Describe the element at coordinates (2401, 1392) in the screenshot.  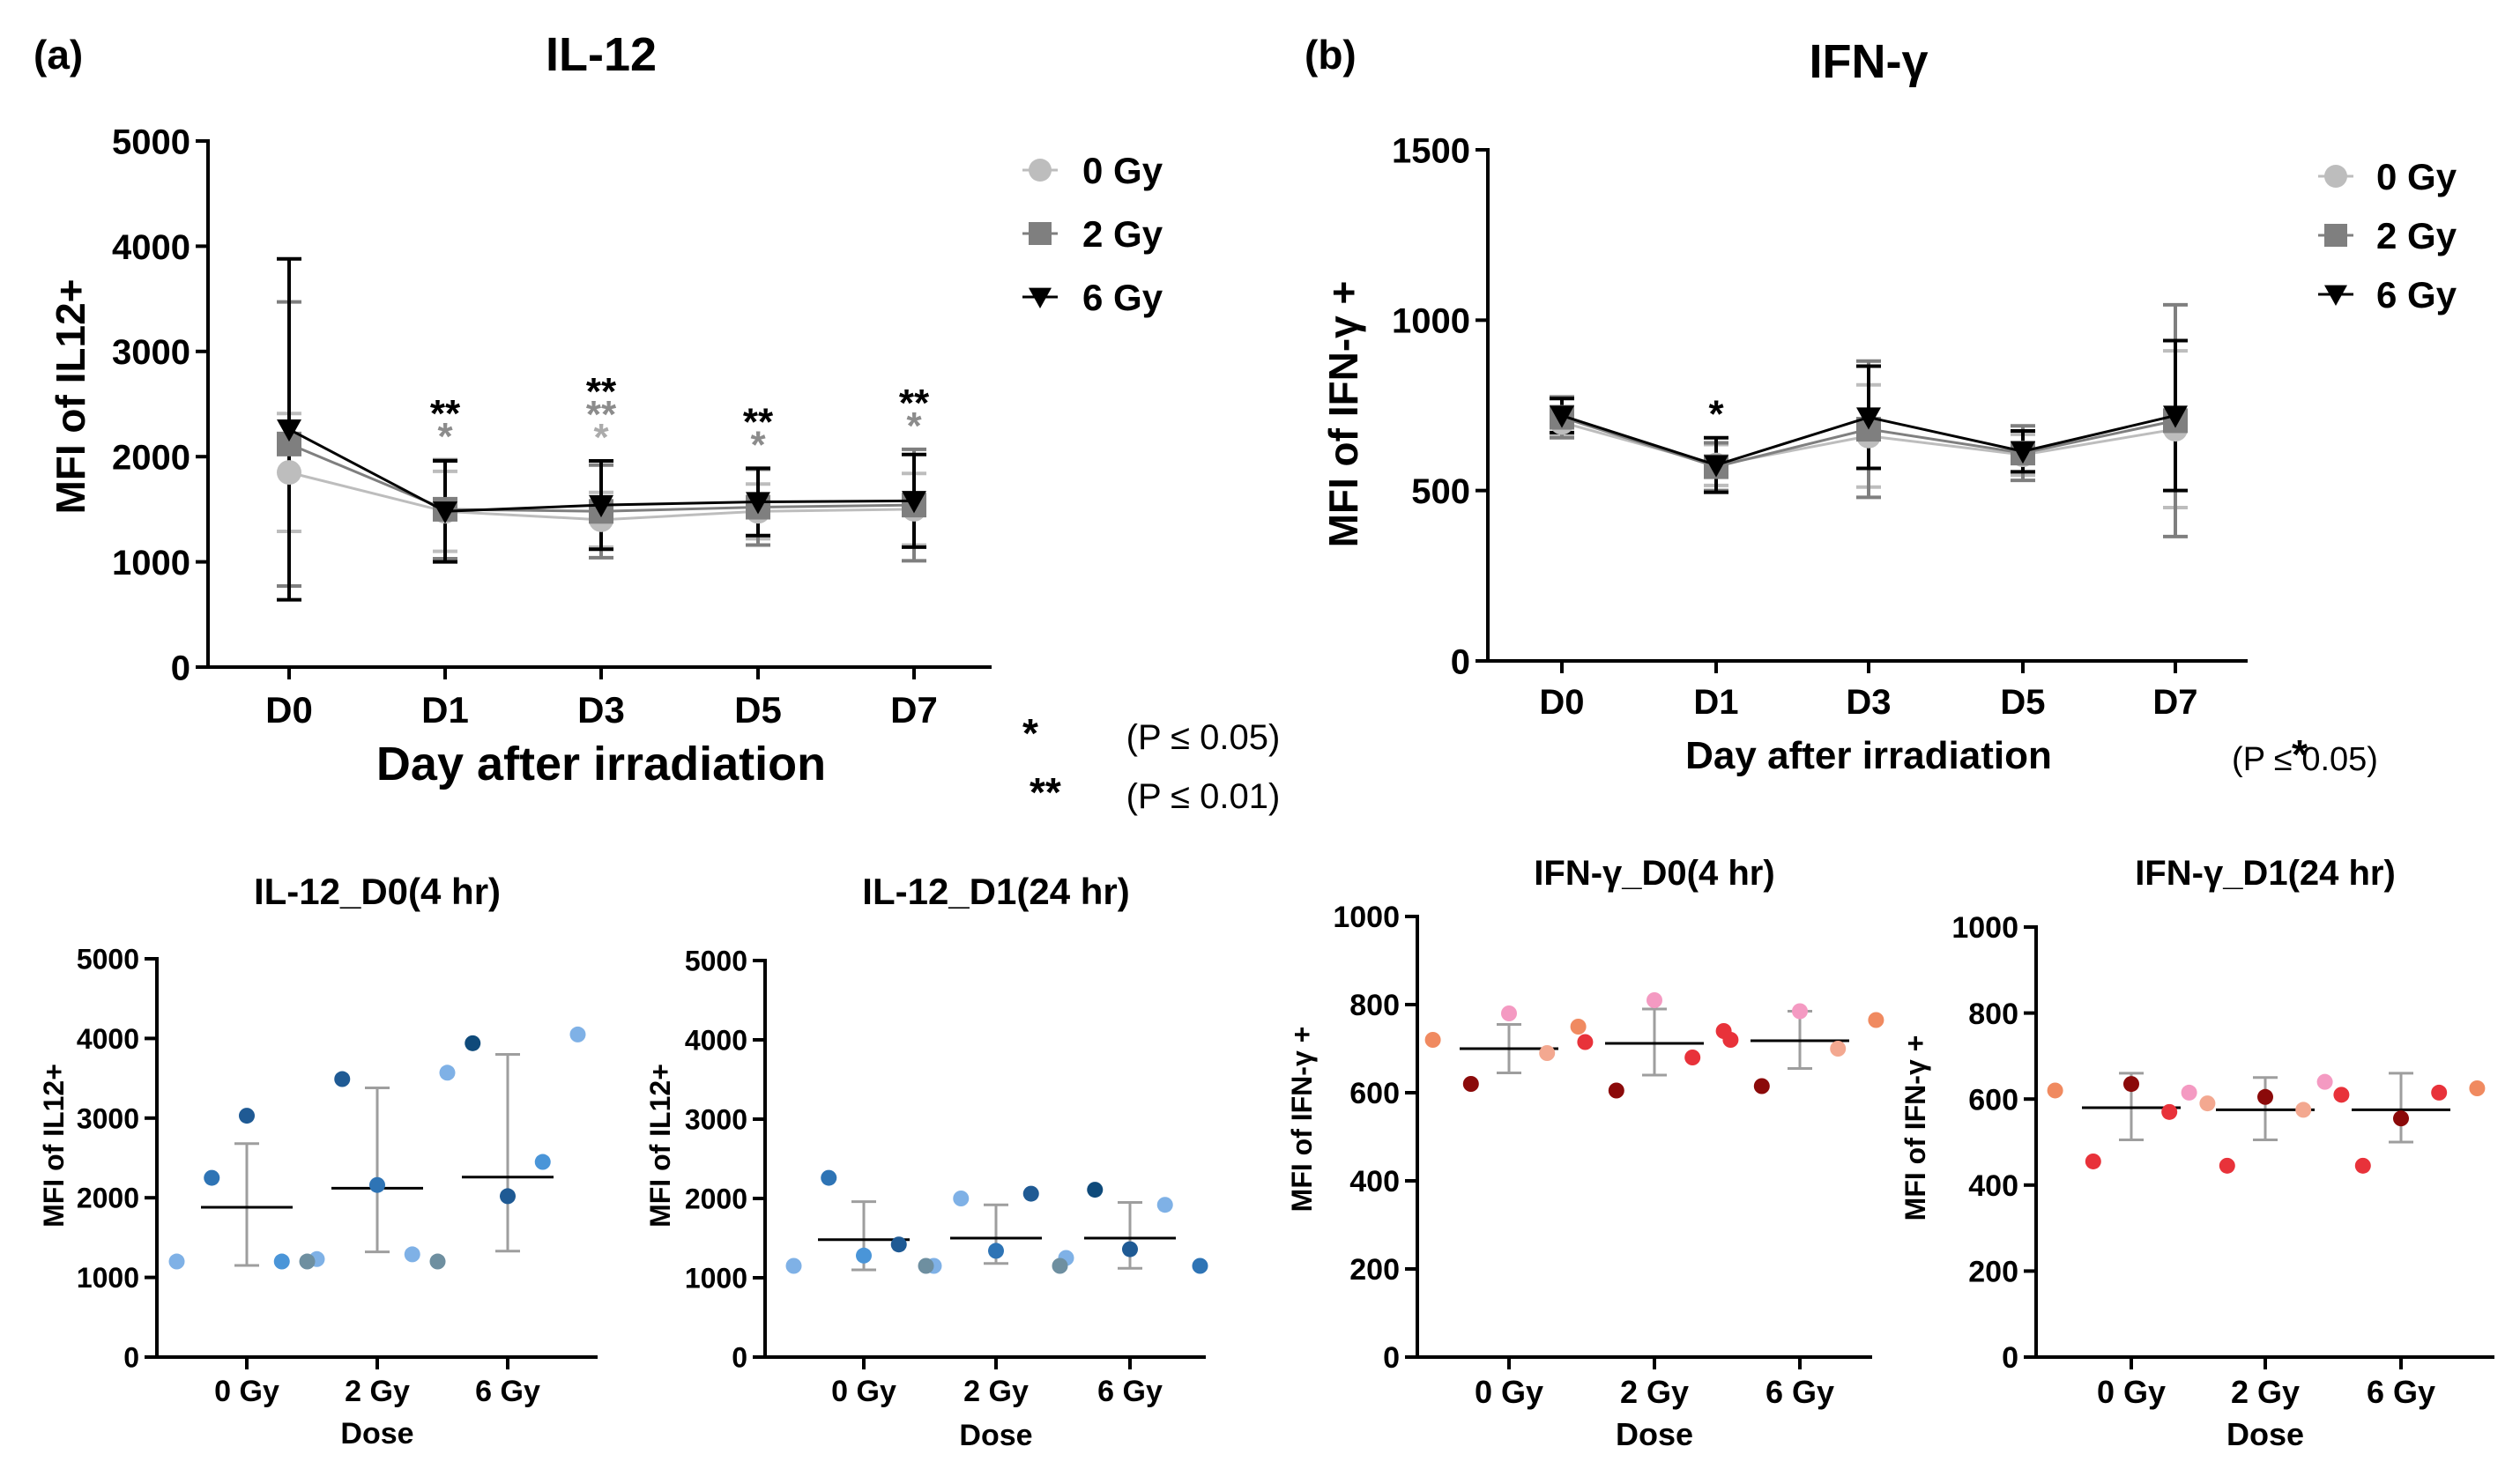
I see `x-tick-label: 6 Gy` at that location.